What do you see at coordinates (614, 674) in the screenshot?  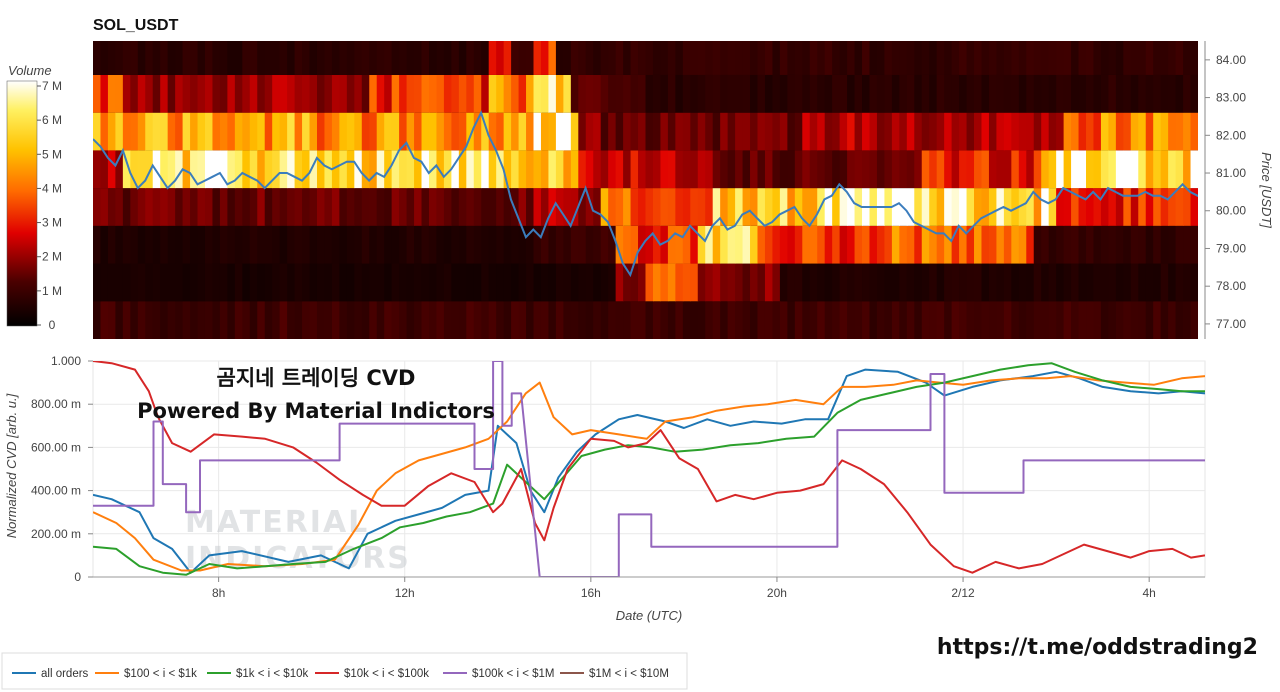 I see `legend-item: $1M < i < $10M` at bounding box center [614, 674].